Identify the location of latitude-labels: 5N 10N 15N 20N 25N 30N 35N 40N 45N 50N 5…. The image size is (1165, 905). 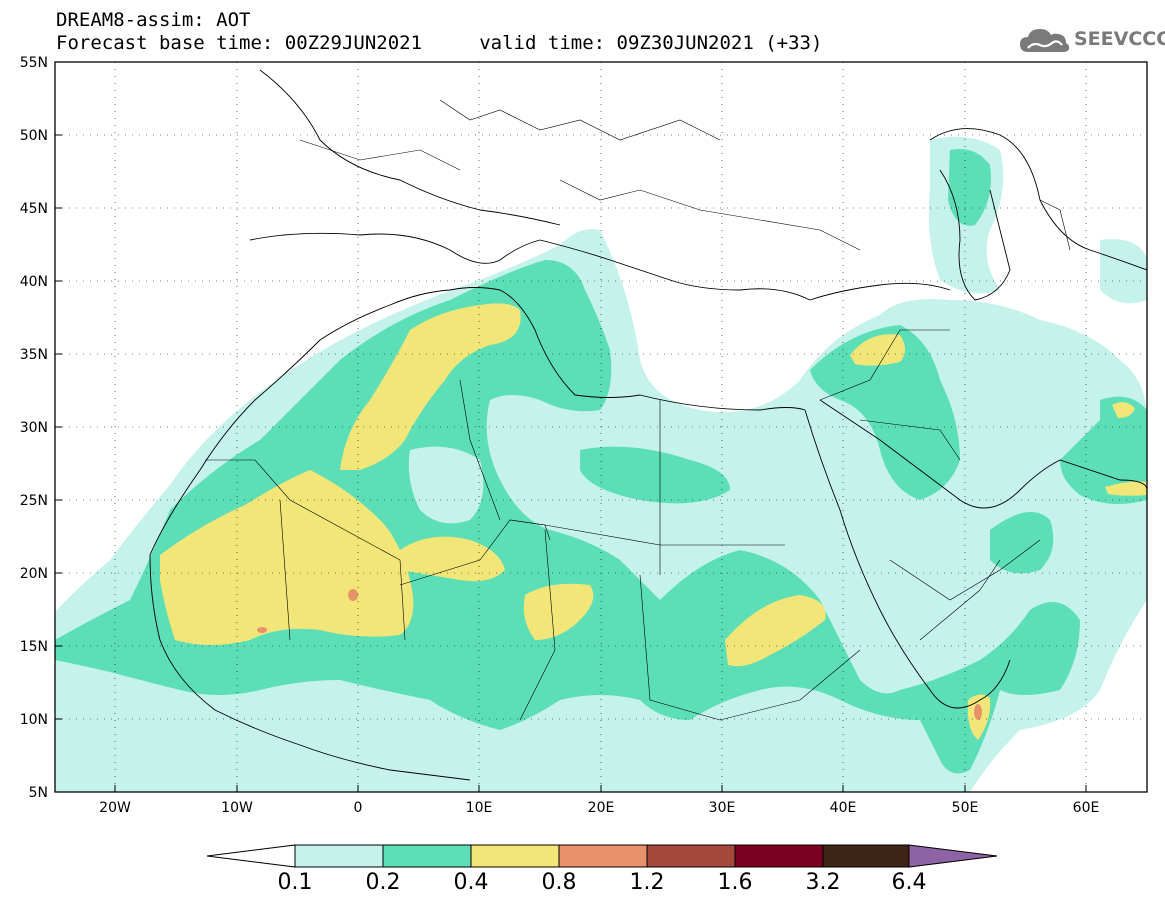
(34, 428).